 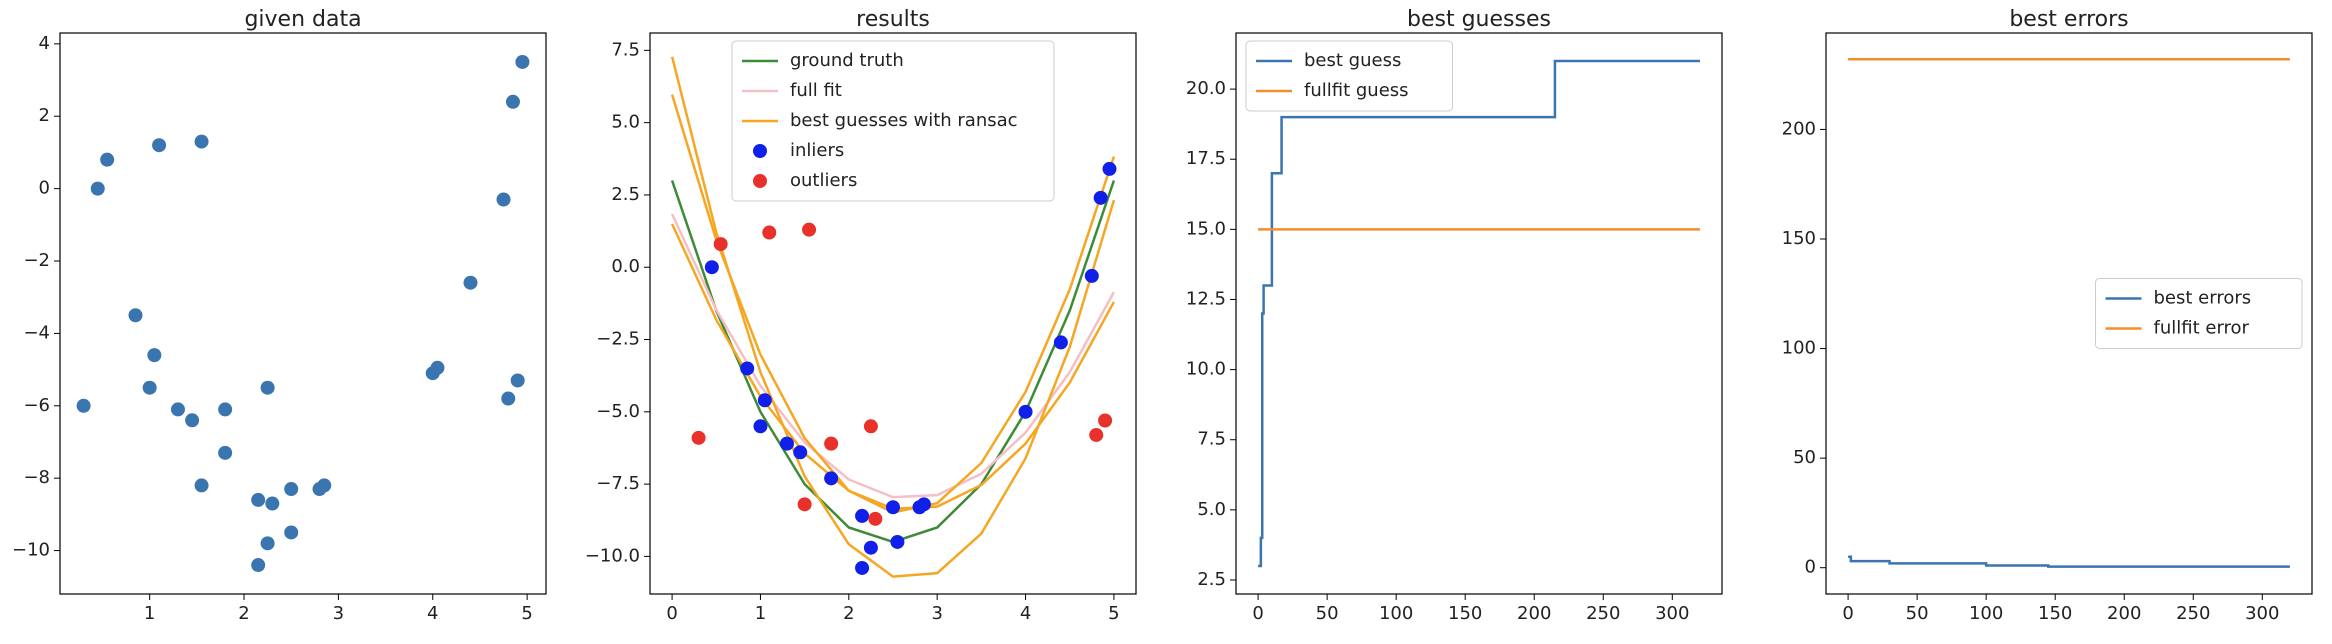 I want to click on y-tick-label: 17.5, so click(x=1206, y=158).